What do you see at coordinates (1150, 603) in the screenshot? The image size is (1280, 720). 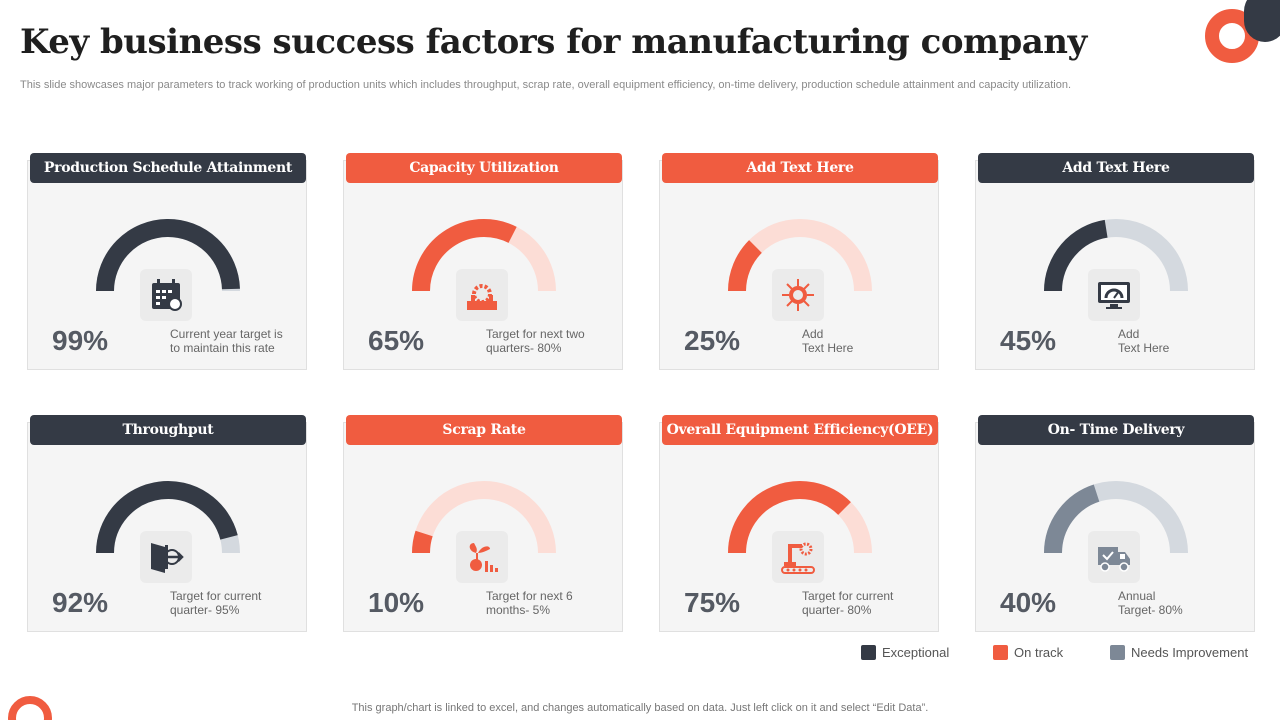 I see `kpi-target-note: Annual Target- 80%` at bounding box center [1150, 603].